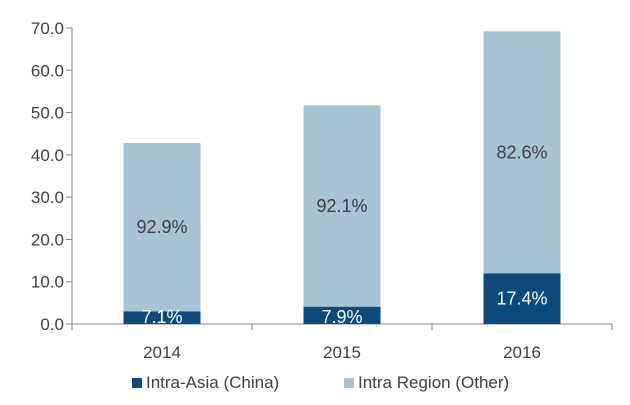  I want to click on y-tick-label: 10.0, so click(47, 282).